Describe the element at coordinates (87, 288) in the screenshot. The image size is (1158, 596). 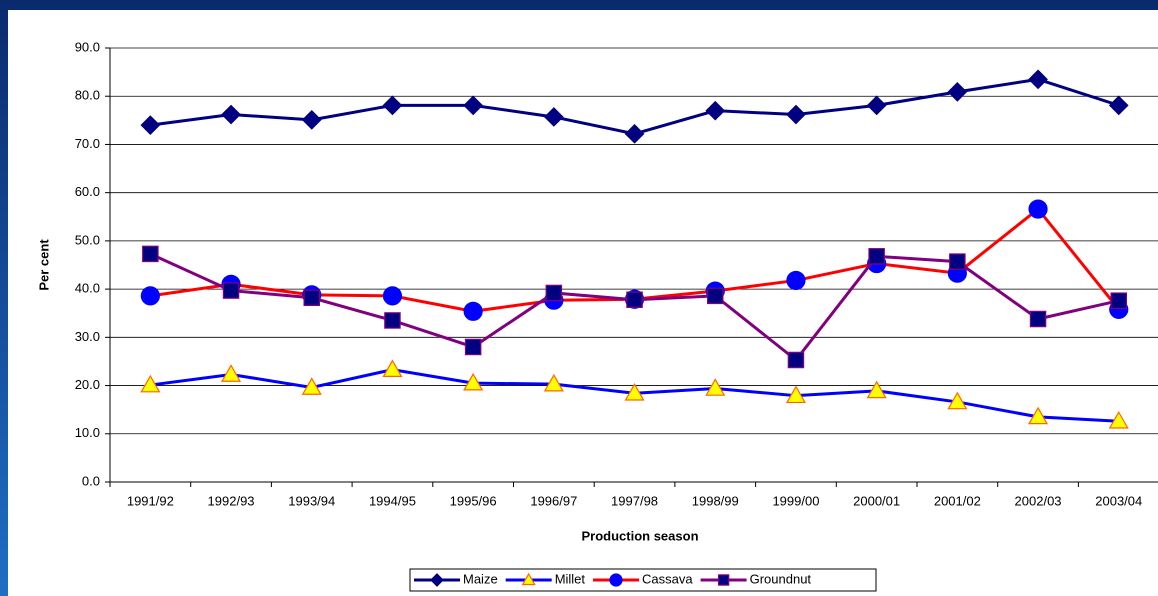
I see `y-tick-label: 40.0` at that location.